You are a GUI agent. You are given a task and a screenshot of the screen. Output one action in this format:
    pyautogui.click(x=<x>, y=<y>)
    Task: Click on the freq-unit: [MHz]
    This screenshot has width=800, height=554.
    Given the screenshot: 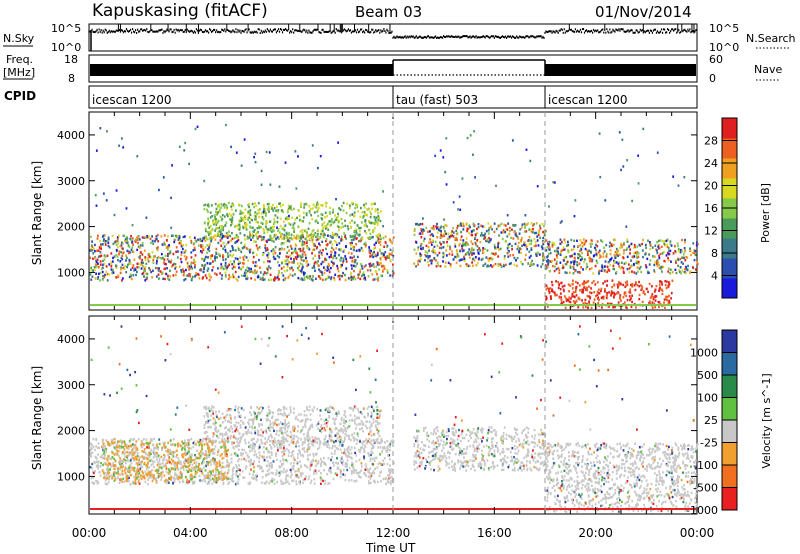 What is the action you would take?
    pyautogui.click(x=19, y=72)
    